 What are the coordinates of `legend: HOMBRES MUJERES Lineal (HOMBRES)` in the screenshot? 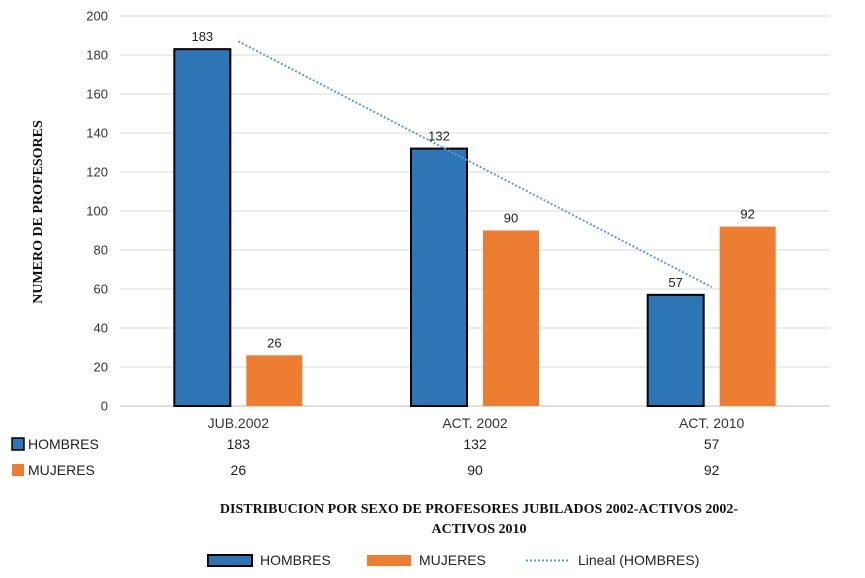 It's located at (453, 560).